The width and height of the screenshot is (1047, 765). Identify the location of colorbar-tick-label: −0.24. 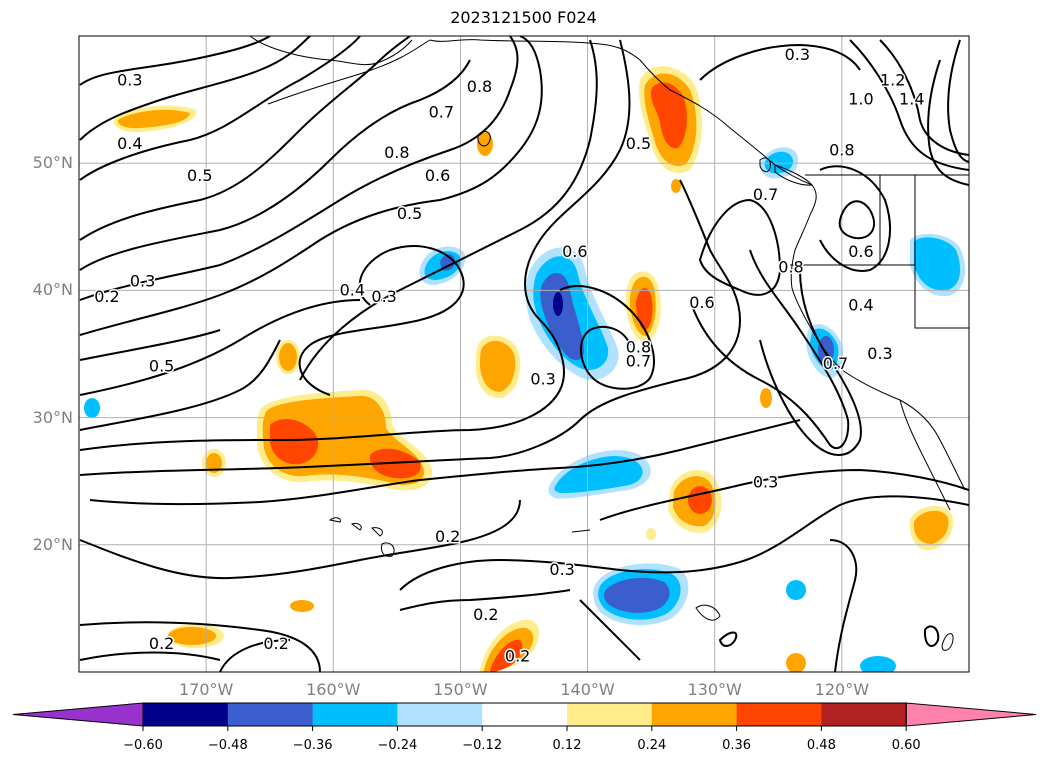
(397, 745).